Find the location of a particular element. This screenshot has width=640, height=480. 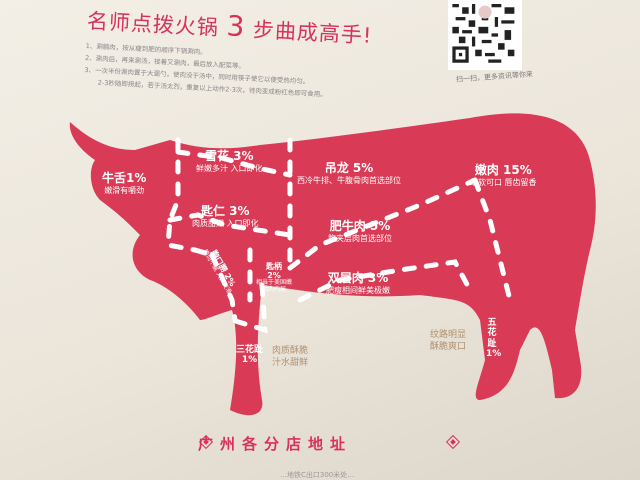

cut-tongue: 牛舌1% 嫩滑有嚼劲 is located at coordinates (124, 183).